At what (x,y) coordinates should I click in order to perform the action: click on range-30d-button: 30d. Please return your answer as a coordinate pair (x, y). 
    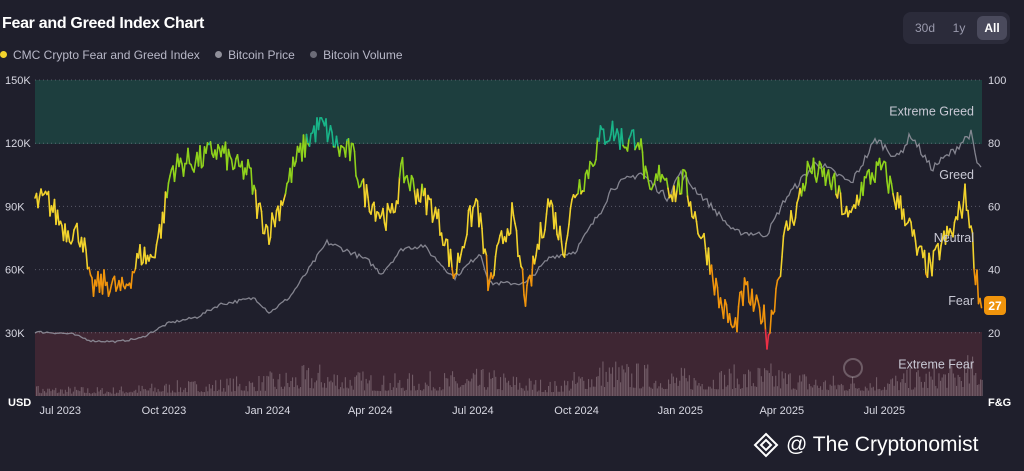
    Looking at the image, I should click on (925, 28).